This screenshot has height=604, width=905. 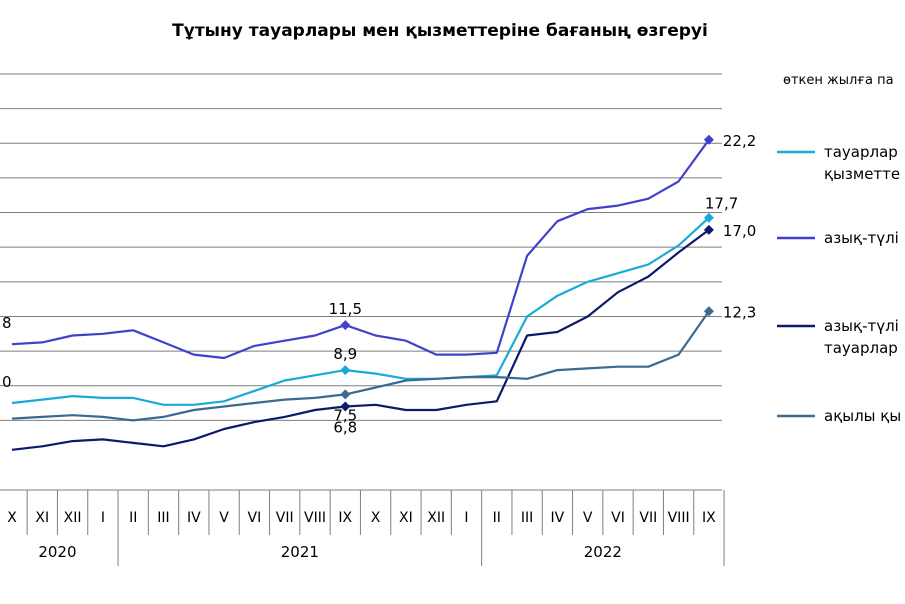 I want to click on data-label: 8, so click(x=7, y=323).